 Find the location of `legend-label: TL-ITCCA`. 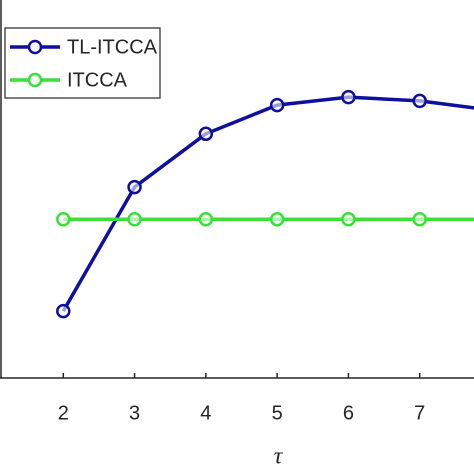

legend-label: TL-ITCCA is located at coordinates (112, 47).